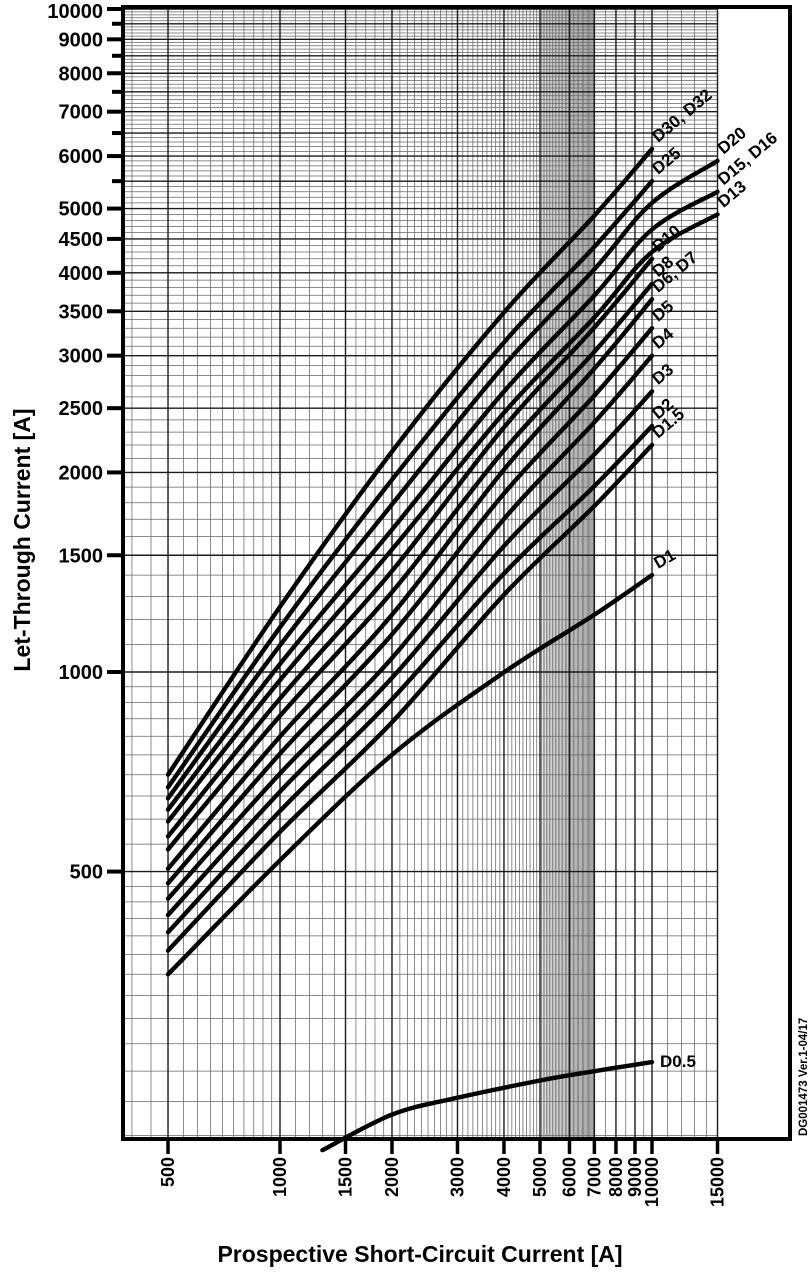  I want to click on x-tick-label-1000: 1000, so click(280, 1177).